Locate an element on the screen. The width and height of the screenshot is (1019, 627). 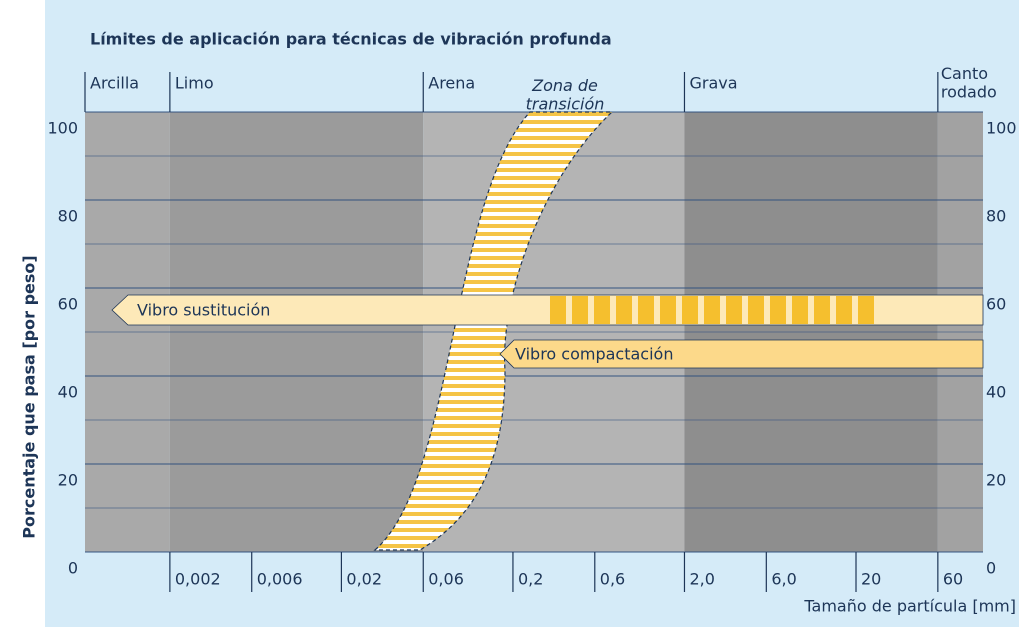
x-tick-label: 0,06 is located at coordinates (446, 579).